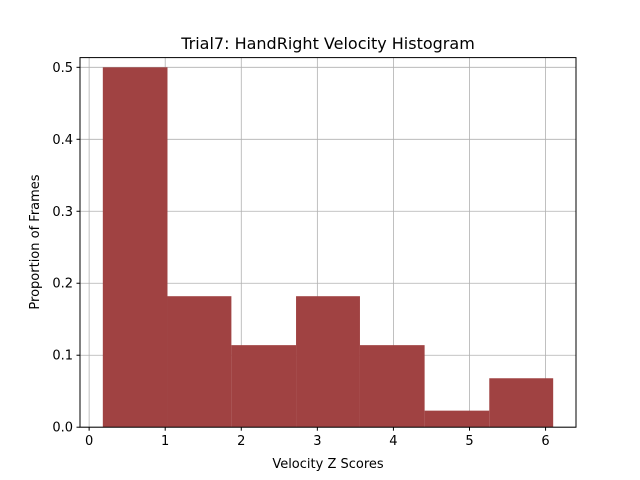 This screenshot has width=640, height=480. What do you see at coordinates (469, 441) in the screenshot?
I see `x-tick-label: 5` at bounding box center [469, 441].